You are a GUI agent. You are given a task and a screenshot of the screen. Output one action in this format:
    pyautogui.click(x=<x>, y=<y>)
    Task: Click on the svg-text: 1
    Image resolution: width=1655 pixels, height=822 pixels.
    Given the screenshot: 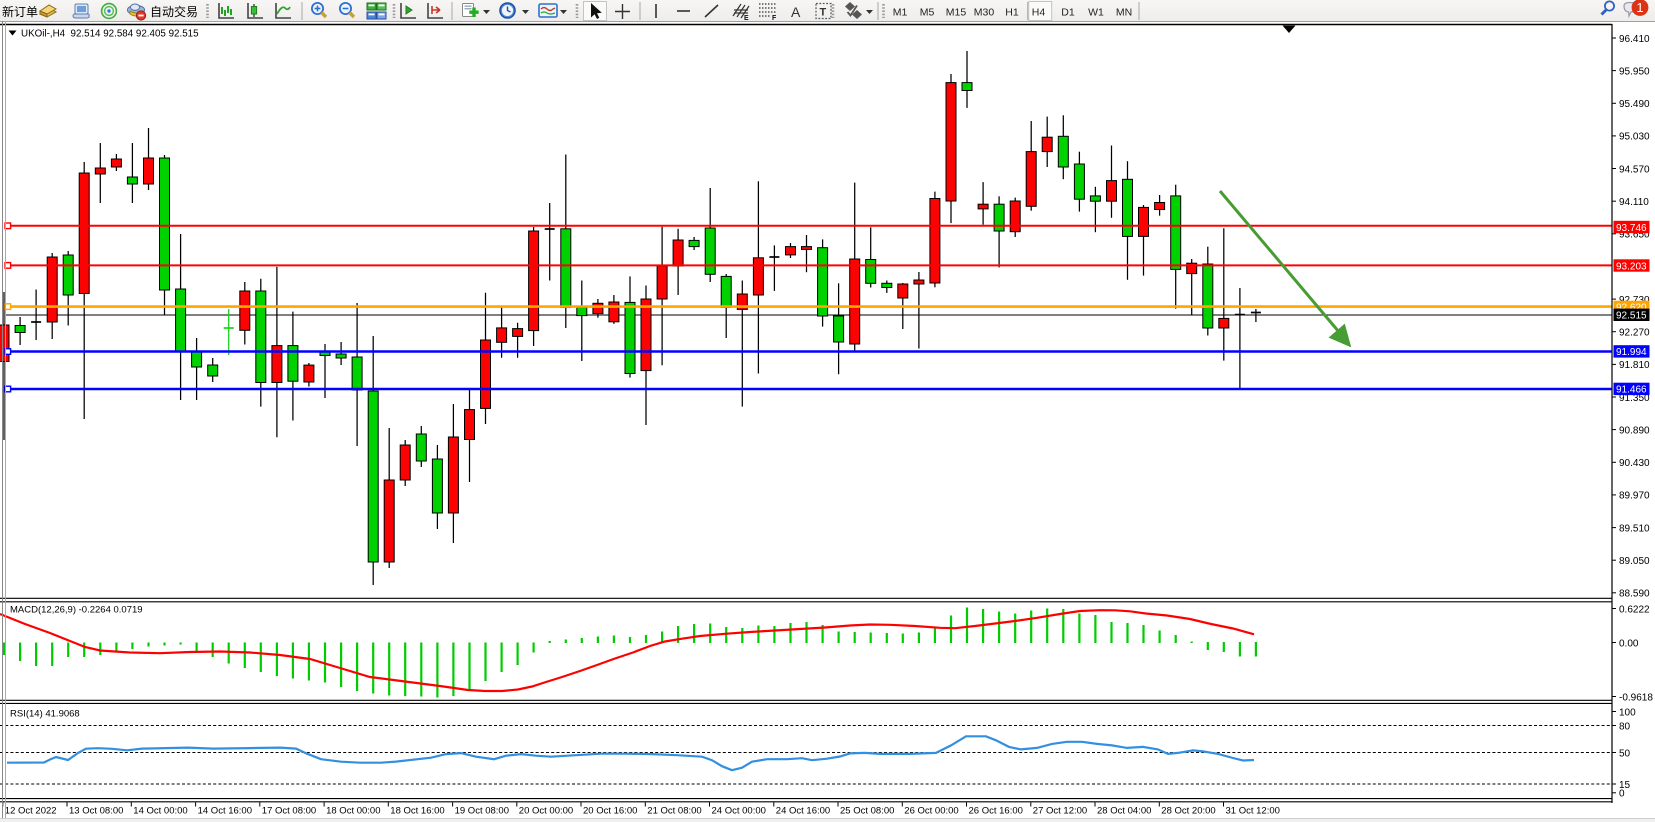 What is the action you would take?
    pyautogui.click(x=1639, y=7)
    